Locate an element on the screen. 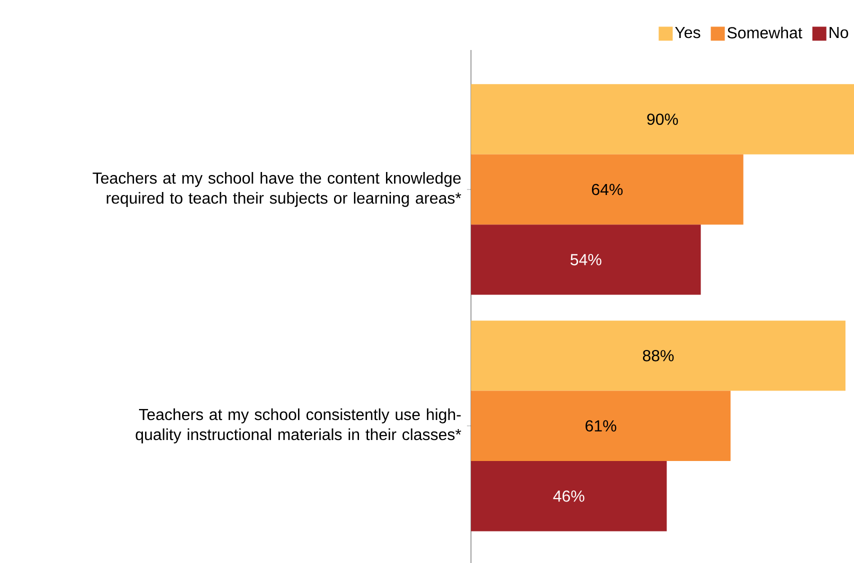 This screenshot has width=854, height=563. data-label: 54% is located at coordinates (586, 260).